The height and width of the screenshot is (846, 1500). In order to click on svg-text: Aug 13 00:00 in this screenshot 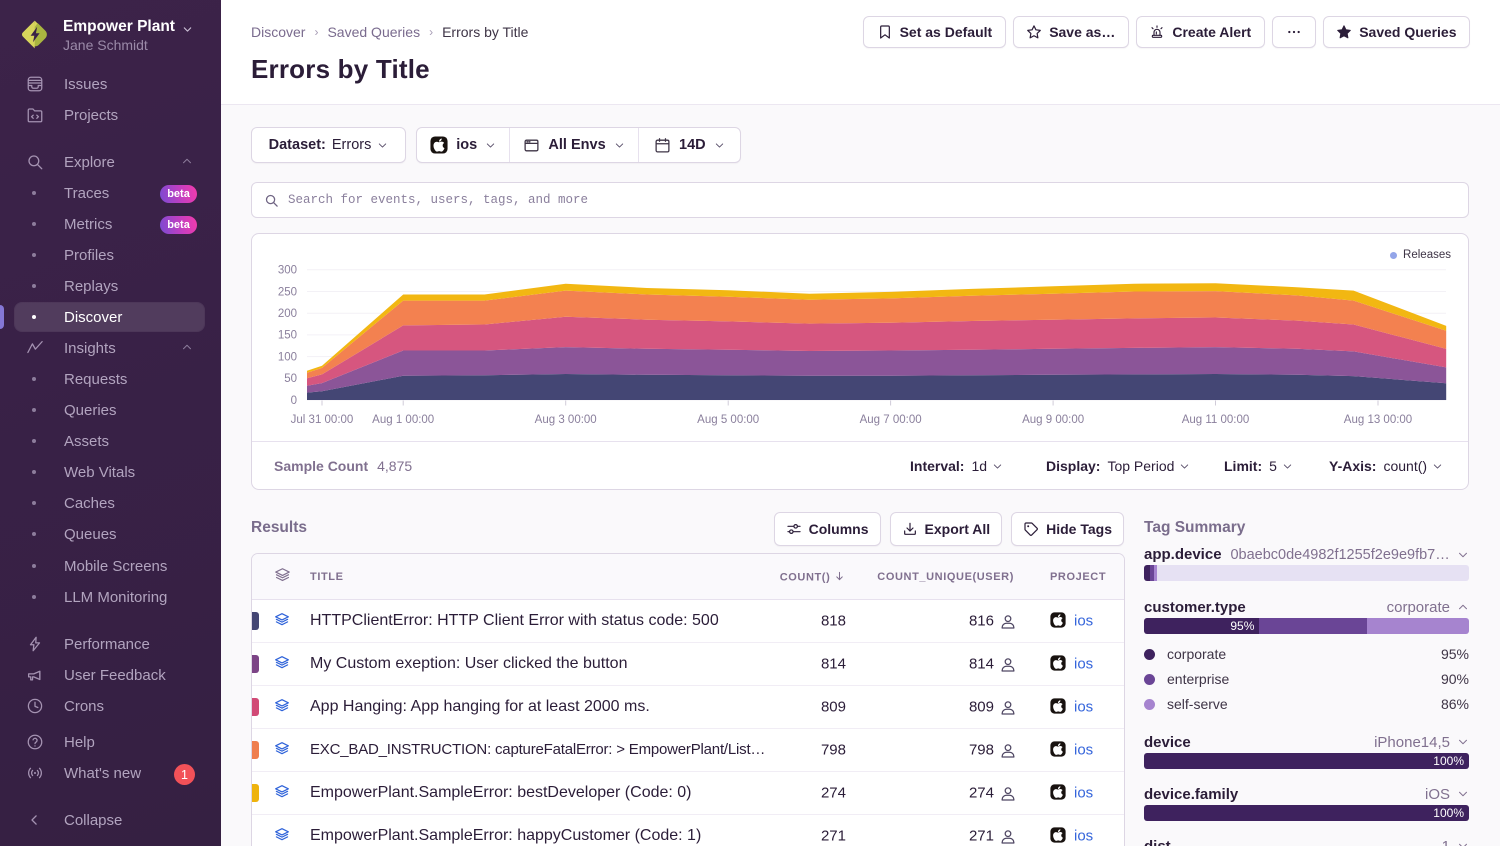, I will do `click(1378, 420)`.